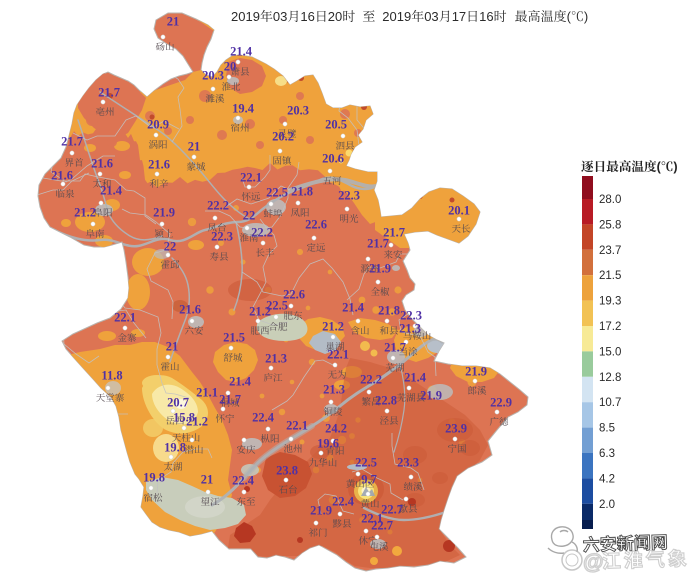  I want to click on svg-text: 9.7, so click(369, 480).